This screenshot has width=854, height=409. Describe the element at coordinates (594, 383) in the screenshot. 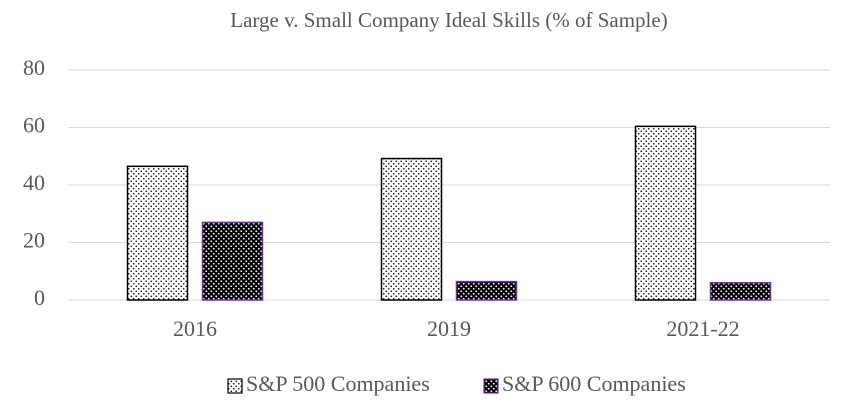

I see `legend-label: S&P 600 Companies` at that location.